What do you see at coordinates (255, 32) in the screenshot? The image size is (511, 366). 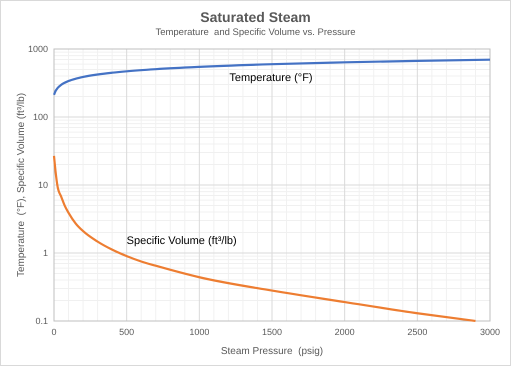 I see `chart-subtitle: Temperature and Specific Volume vs. Pressure` at bounding box center [255, 32].